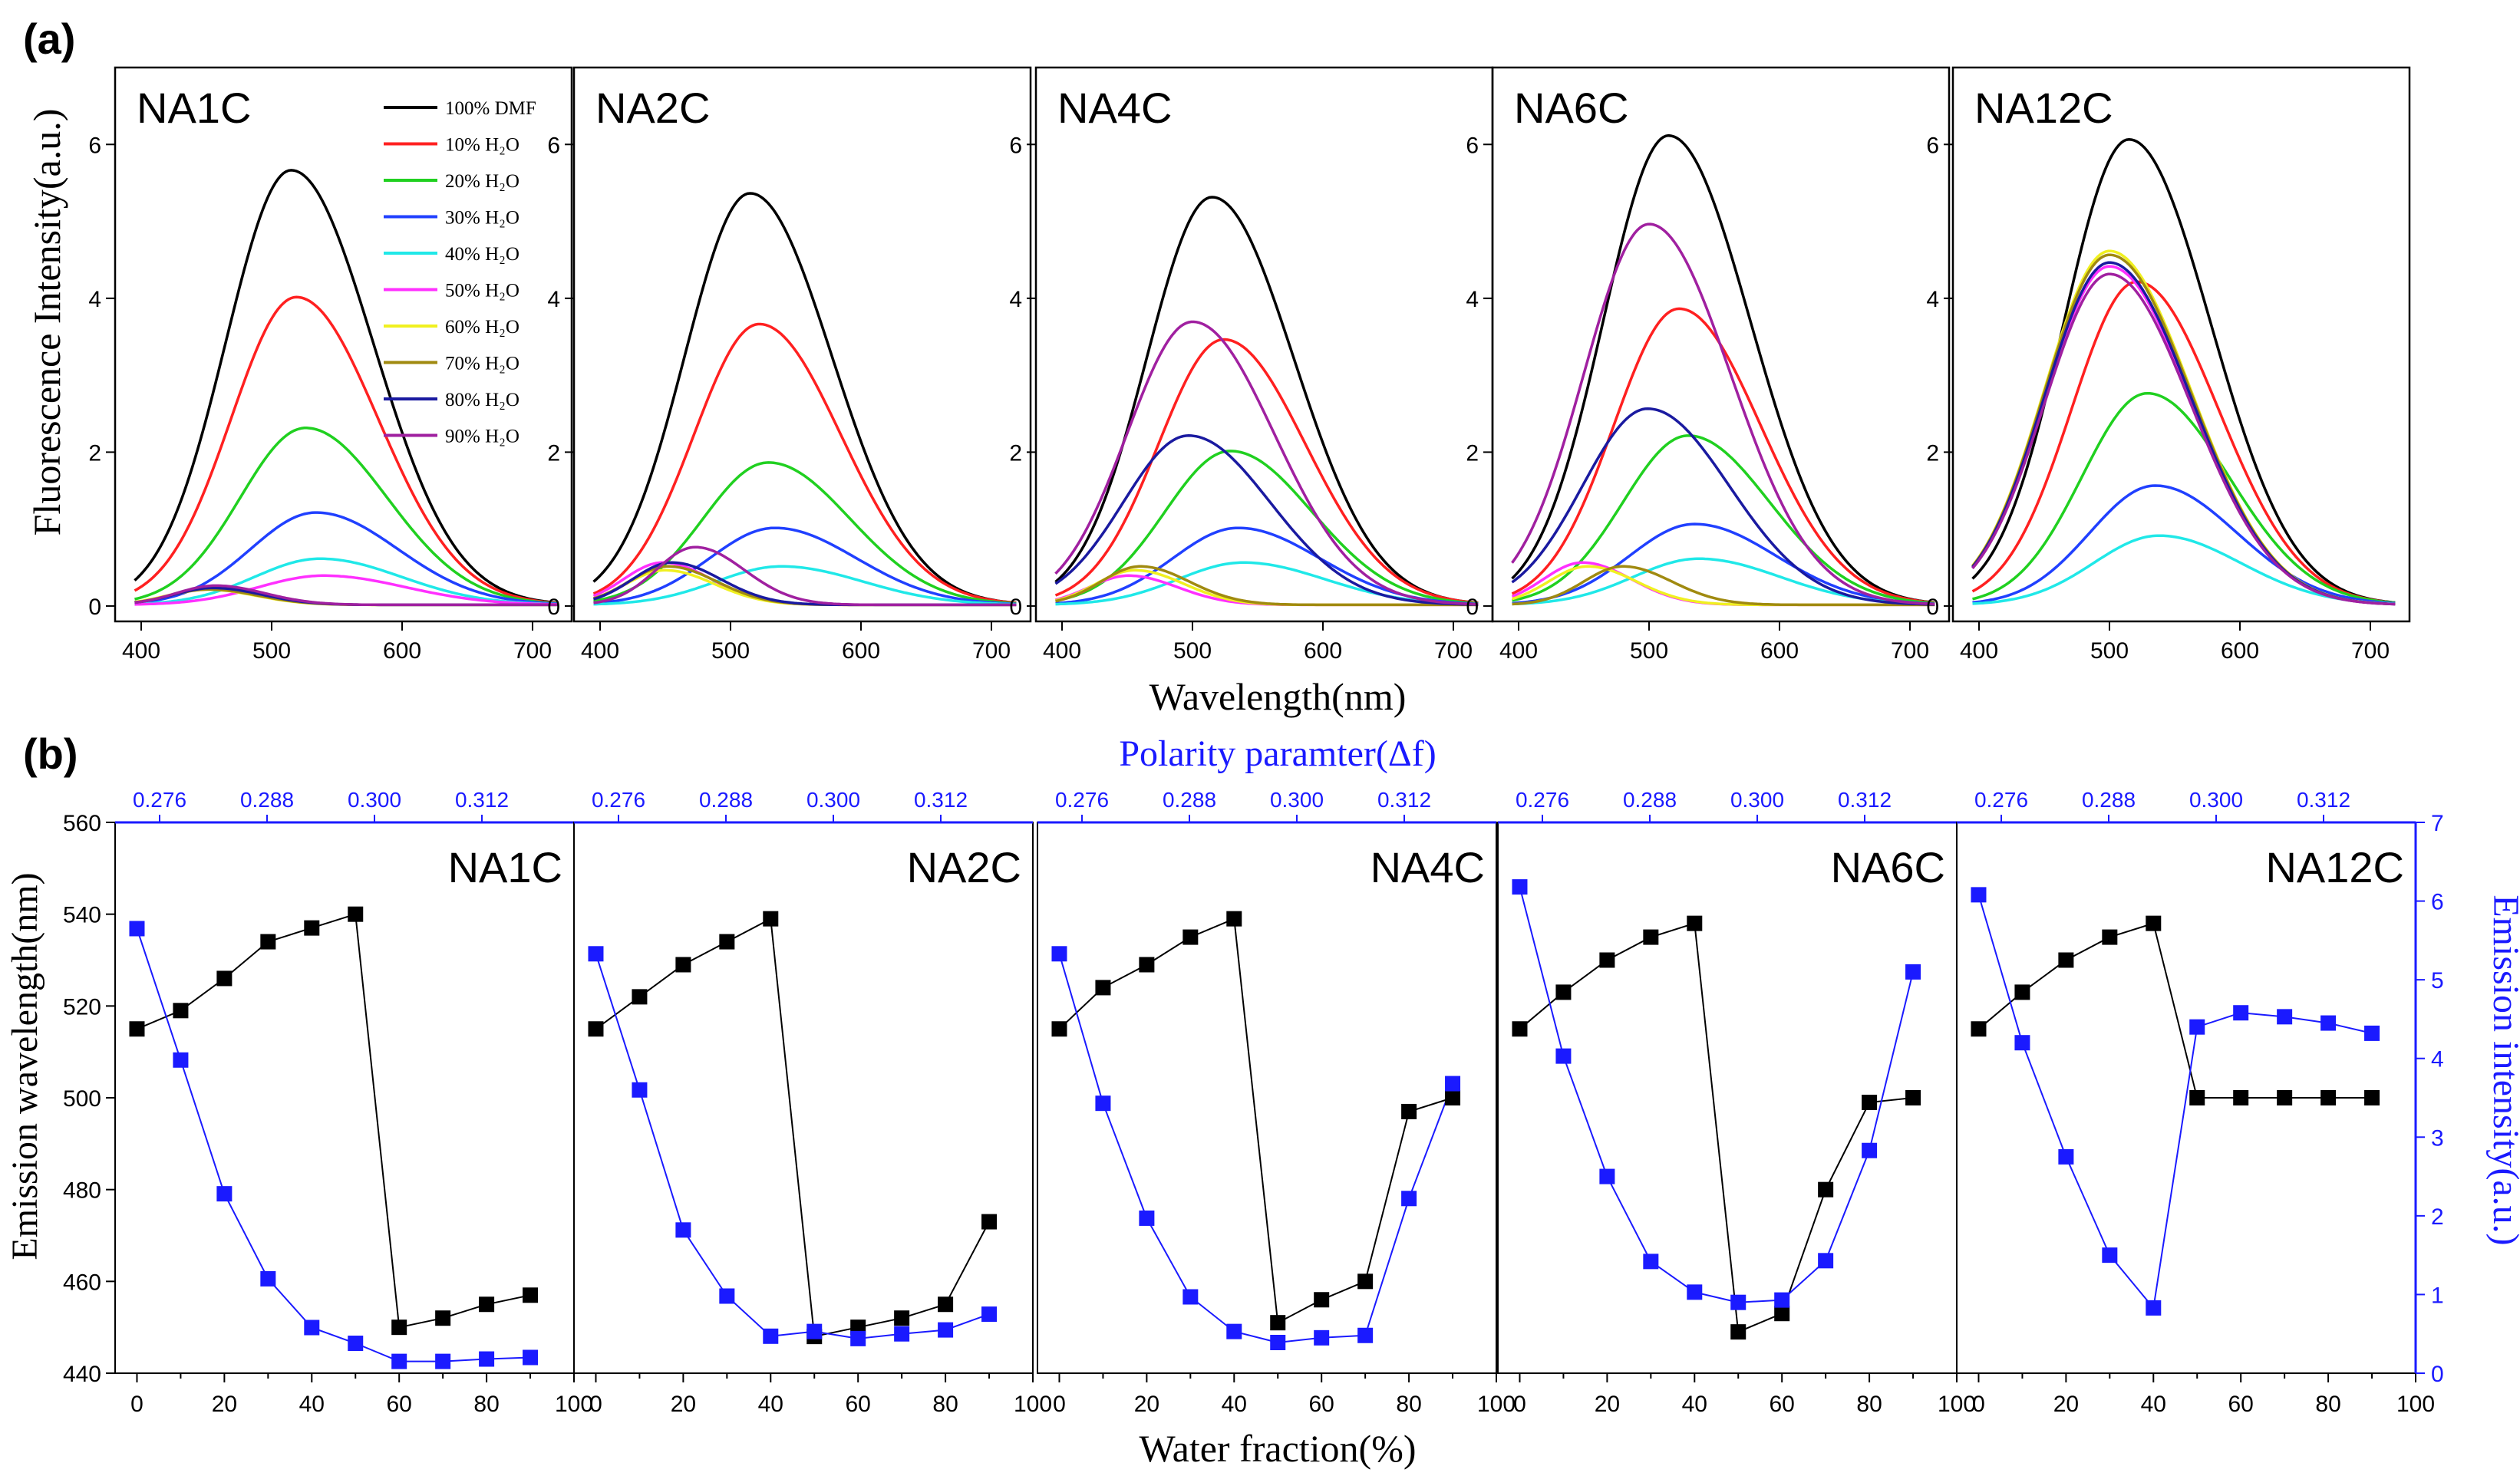  I want to click on trend-title-na2c: NA2C, so click(964, 867).